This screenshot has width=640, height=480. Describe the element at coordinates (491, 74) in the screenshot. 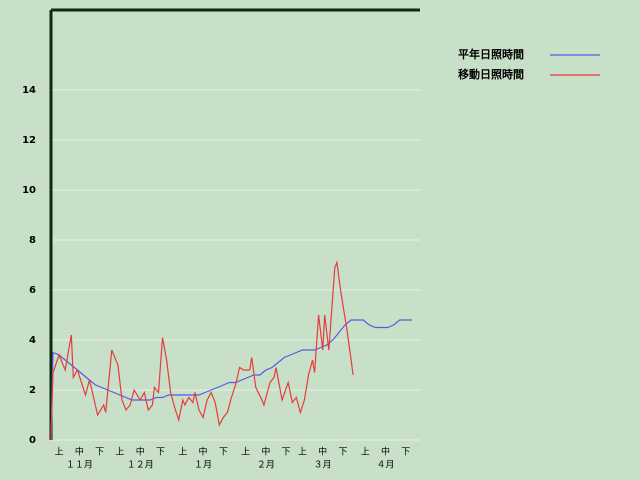

I see `legend-label: 移動日照時間` at that location.